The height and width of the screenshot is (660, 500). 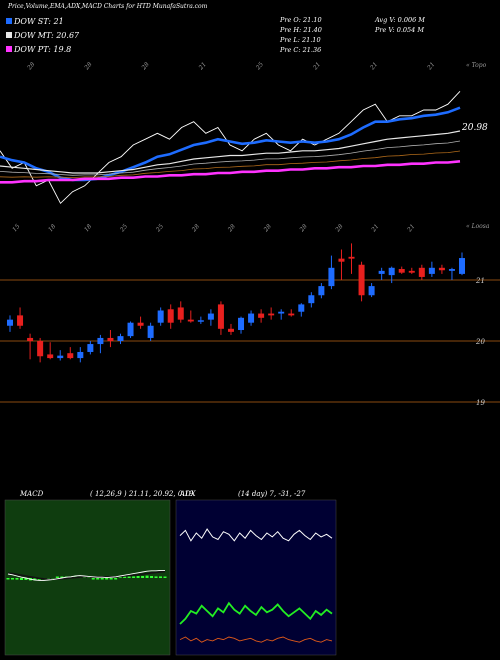 What do you see at coordinates (480, 281) in the screenshot?
I see `level-label: 21` at bounding box center [480, 281].